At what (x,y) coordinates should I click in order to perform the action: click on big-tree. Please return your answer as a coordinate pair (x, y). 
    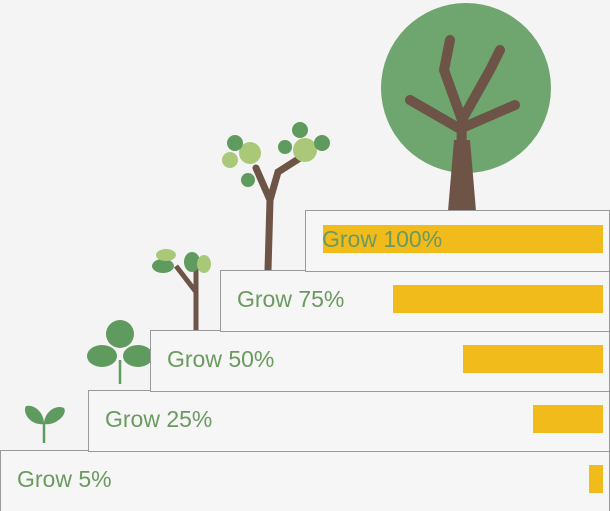
    Looking at the image, I should click on (466, 109).